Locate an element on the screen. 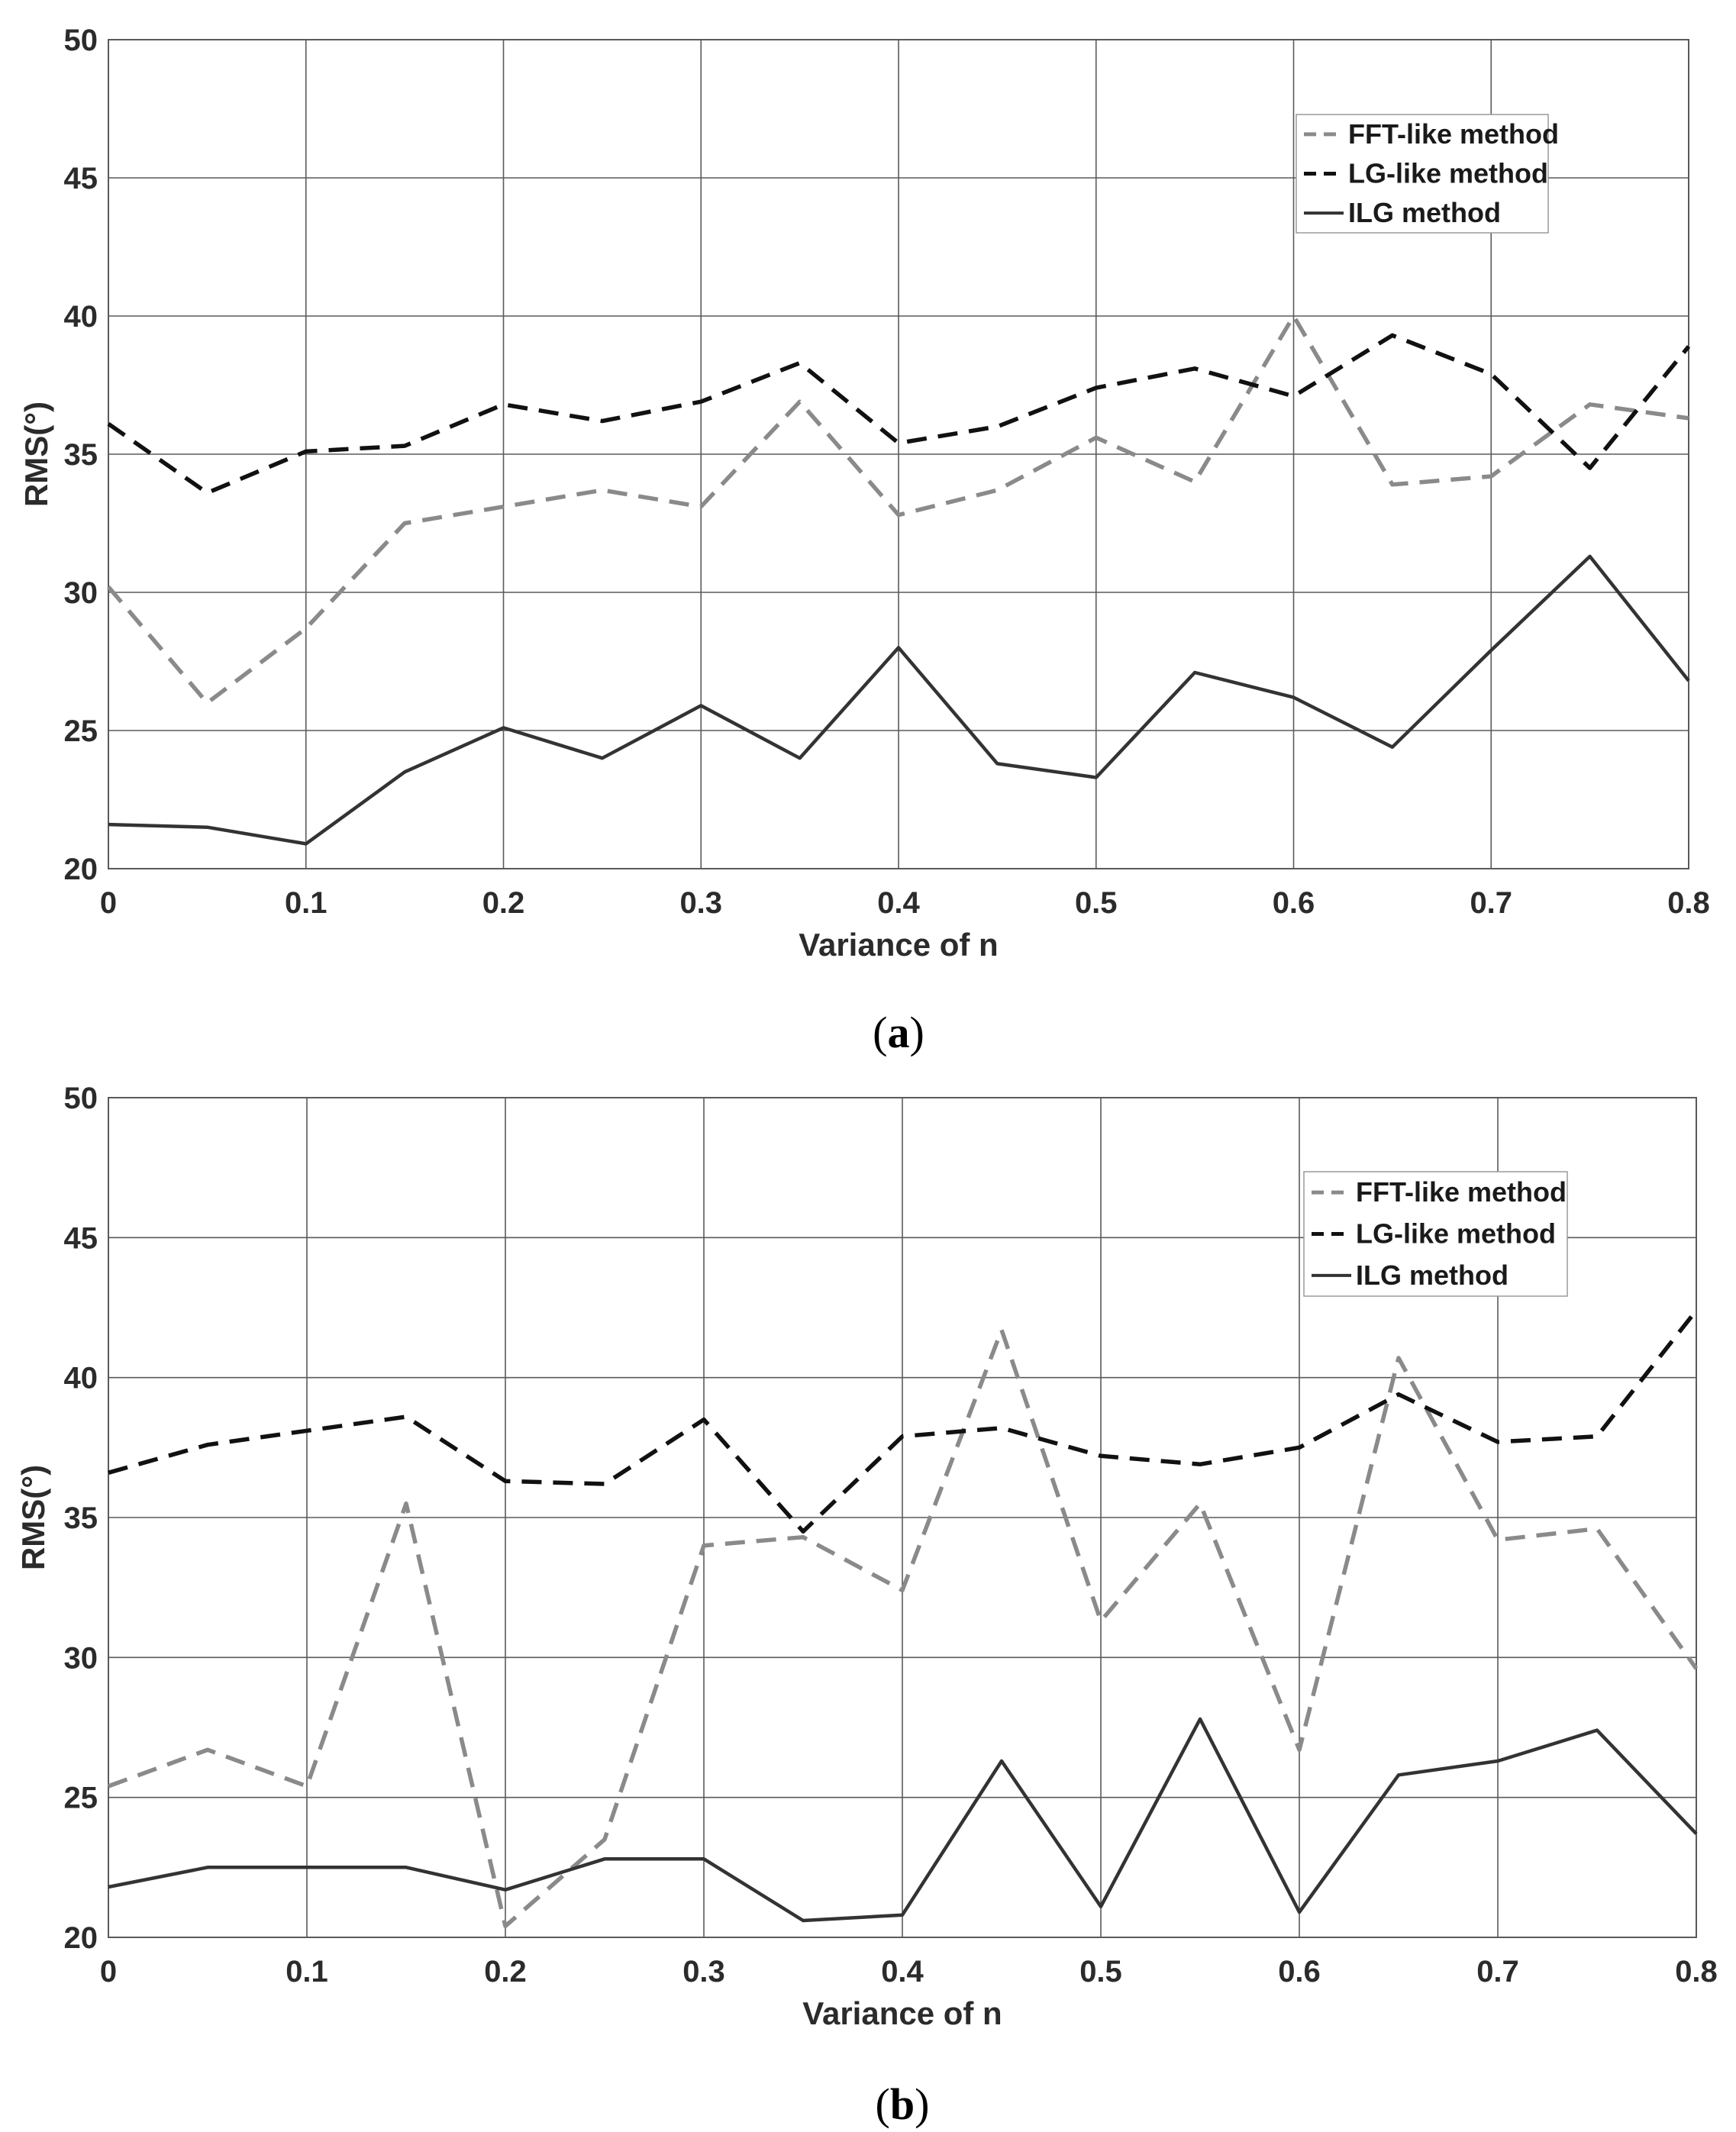 Image resolution: width=1736 pixels, height=2132 pixels. caption-letter: b is located at coordinates (902, 2104).